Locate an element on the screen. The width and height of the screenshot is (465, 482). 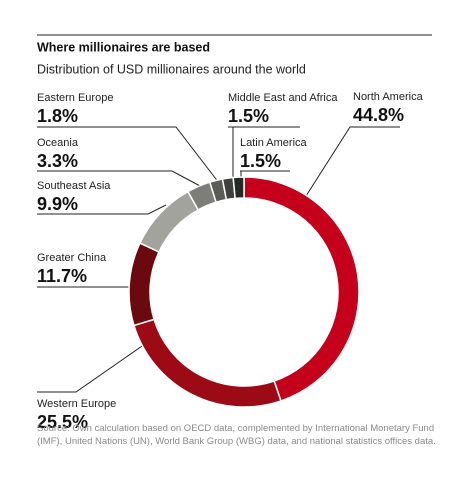
segment-label: Greater China is located at coordinates (72, 258).